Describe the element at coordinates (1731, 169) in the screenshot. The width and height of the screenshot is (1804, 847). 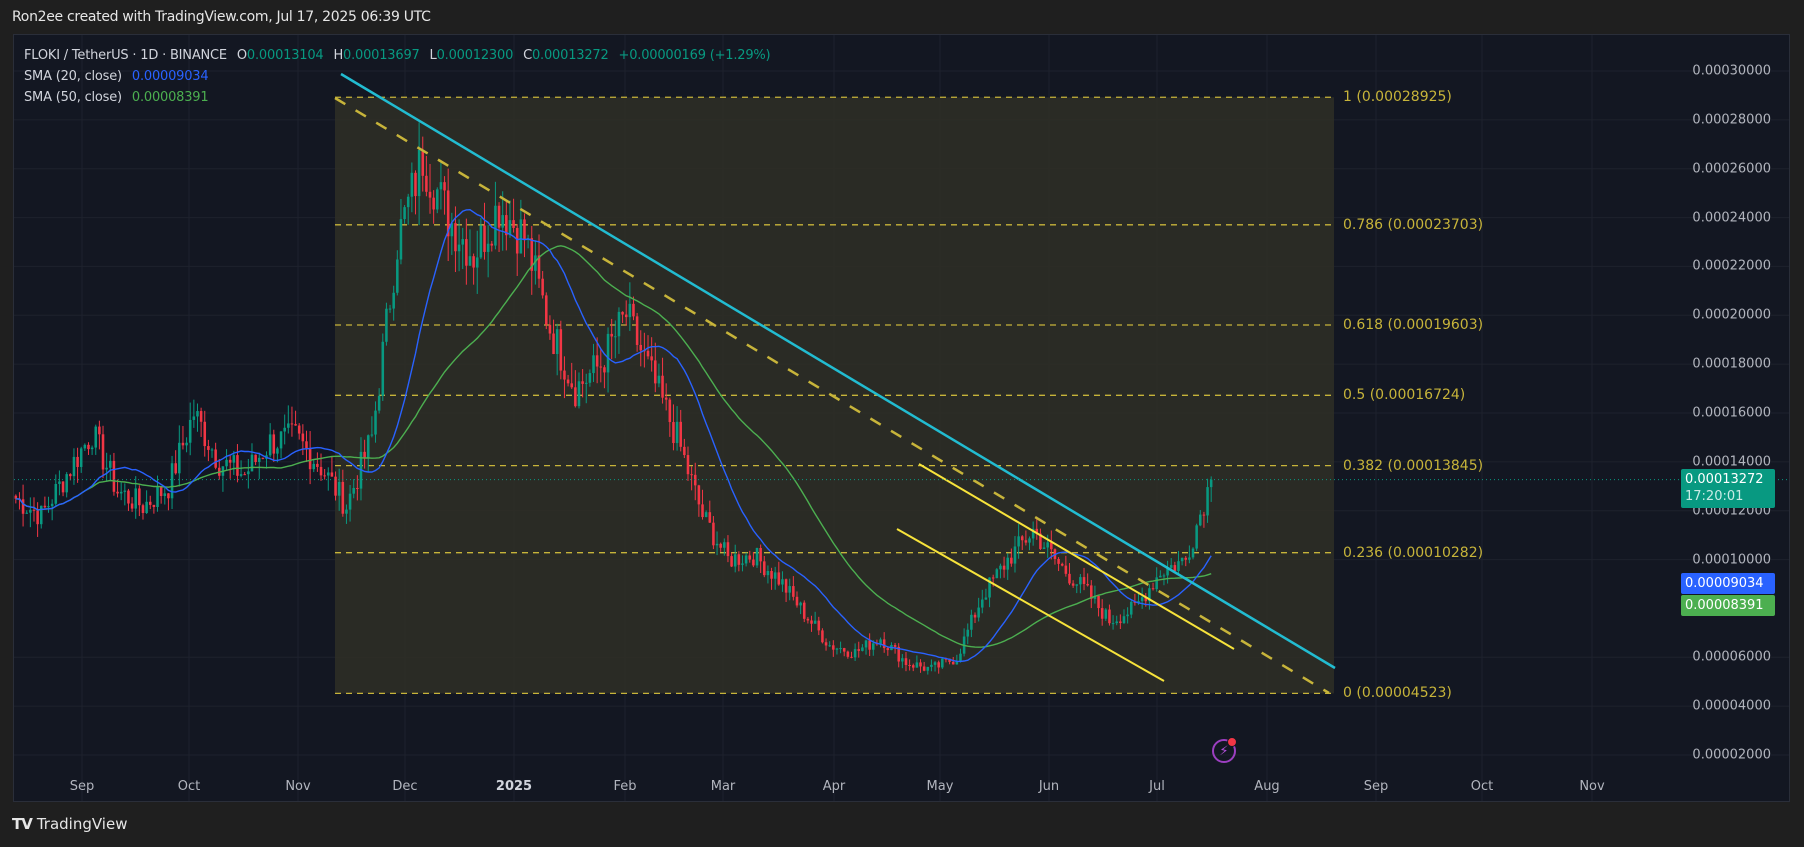
I see `price-tick: 0.00026000` at that location.